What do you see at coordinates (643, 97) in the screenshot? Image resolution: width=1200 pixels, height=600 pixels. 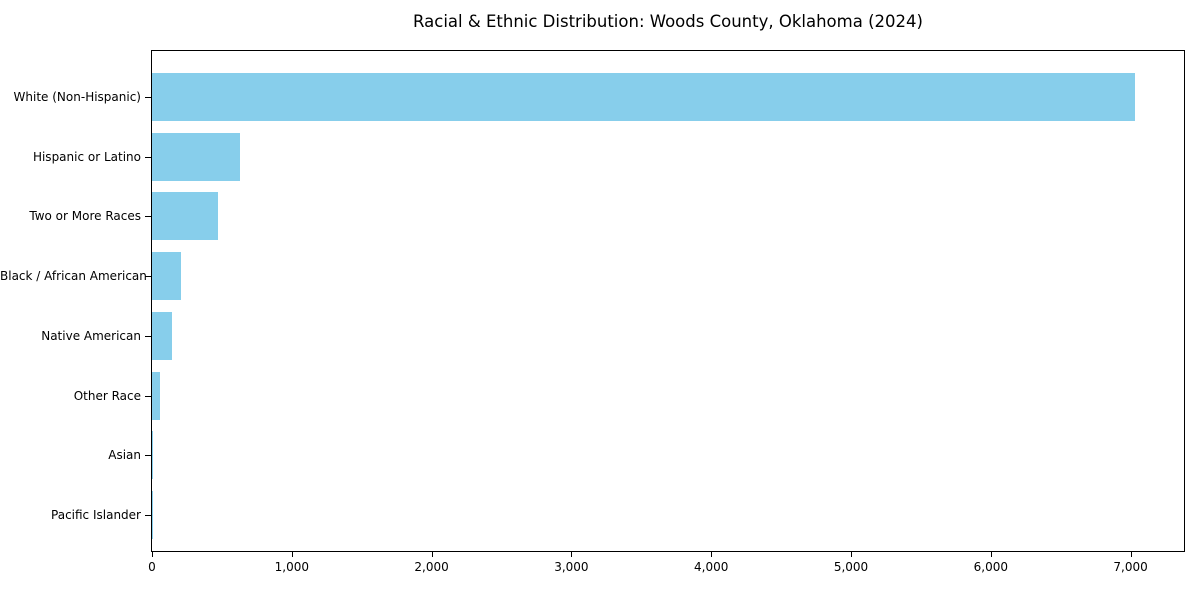 I see `bar-white-non-hispanic` at bounding box center [643, 97].